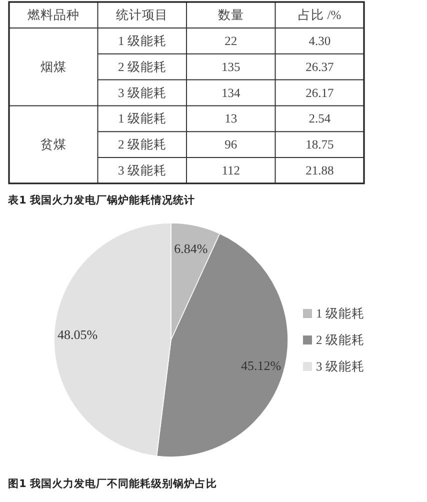 This screenshot has height=502, width=427. What do you see at coordinates (340, 367) in the screenshot?
I see `legend-label: 3 级能耗` at bounding box center [340, 367].